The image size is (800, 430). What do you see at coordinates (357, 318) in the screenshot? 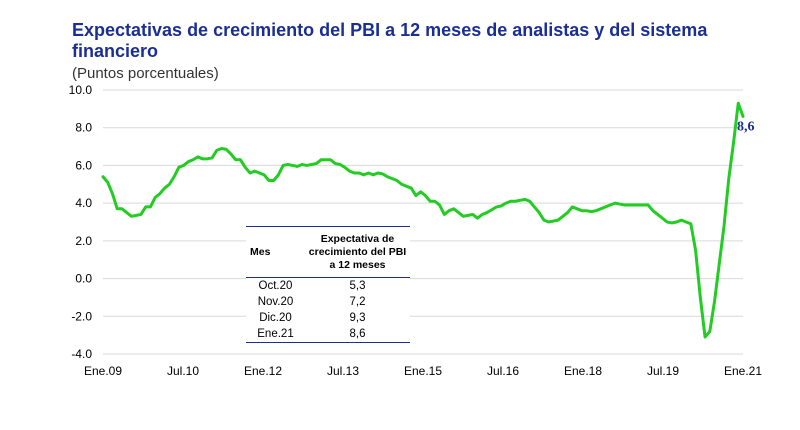
I see `table-cell-value: 9,3` at bounding box center [357, 318].